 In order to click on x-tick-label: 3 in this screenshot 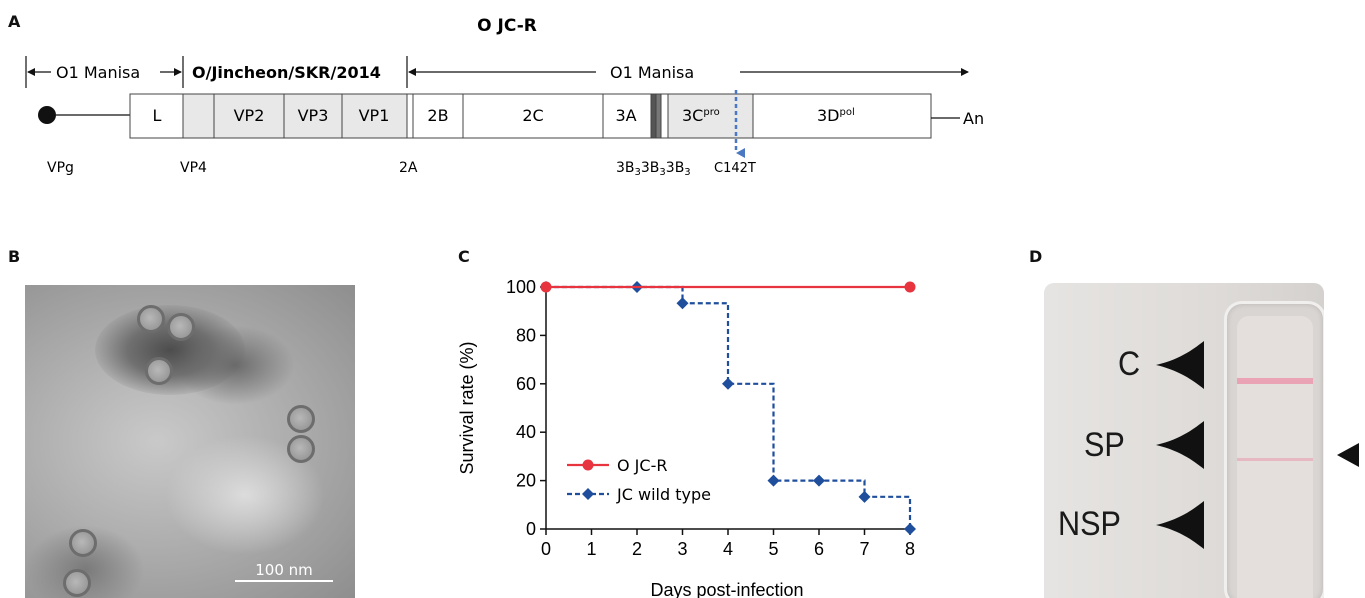, I will do `click(682, 549)`.